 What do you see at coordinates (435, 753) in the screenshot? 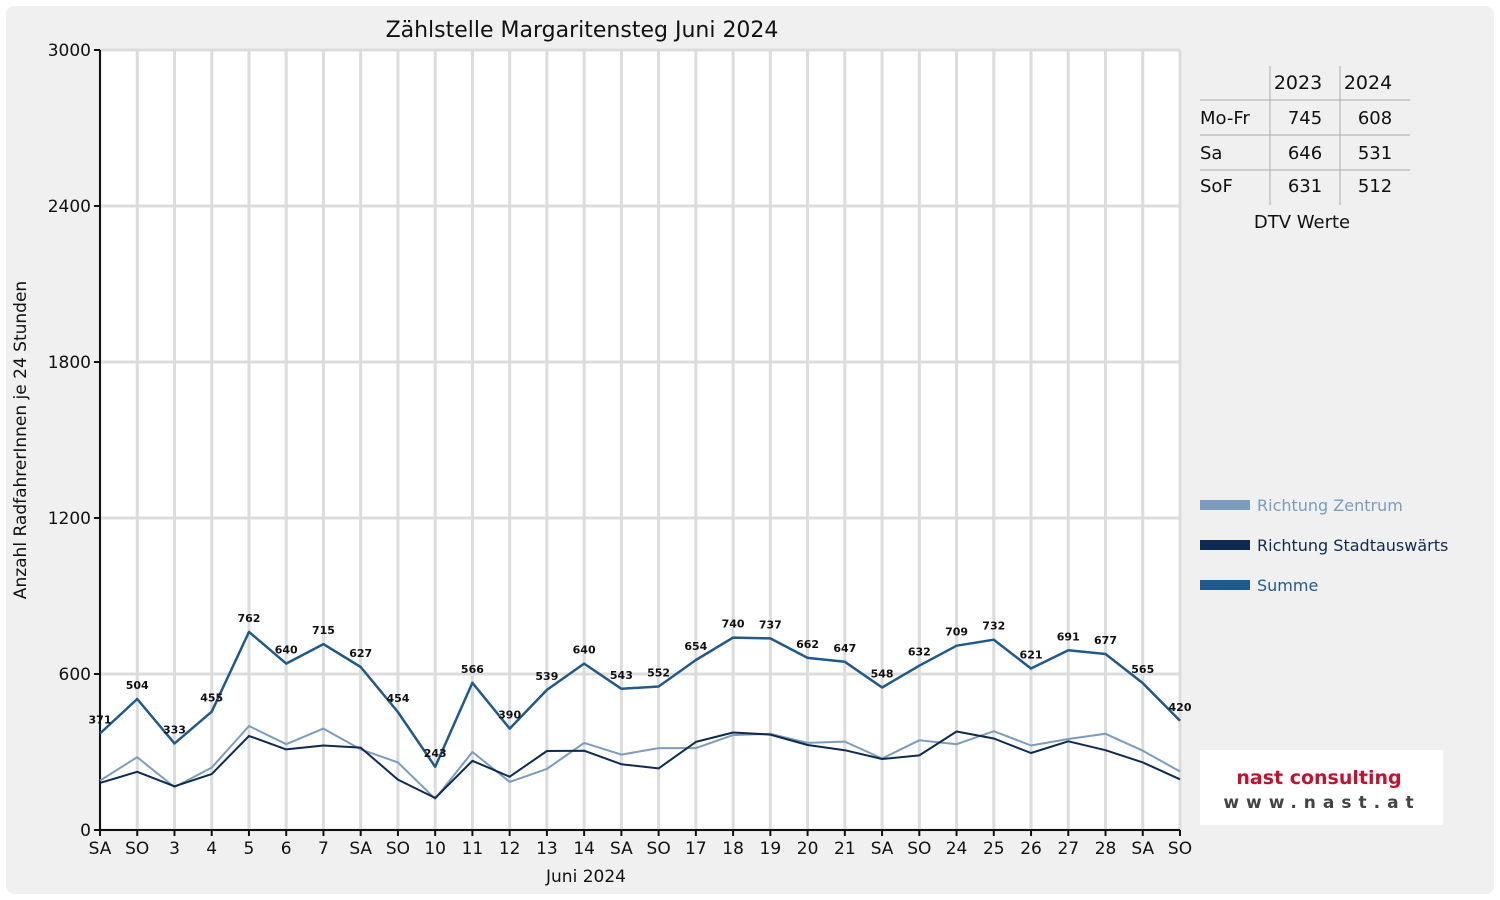
I see `data-label: 243` at bounding box center [435, 753].